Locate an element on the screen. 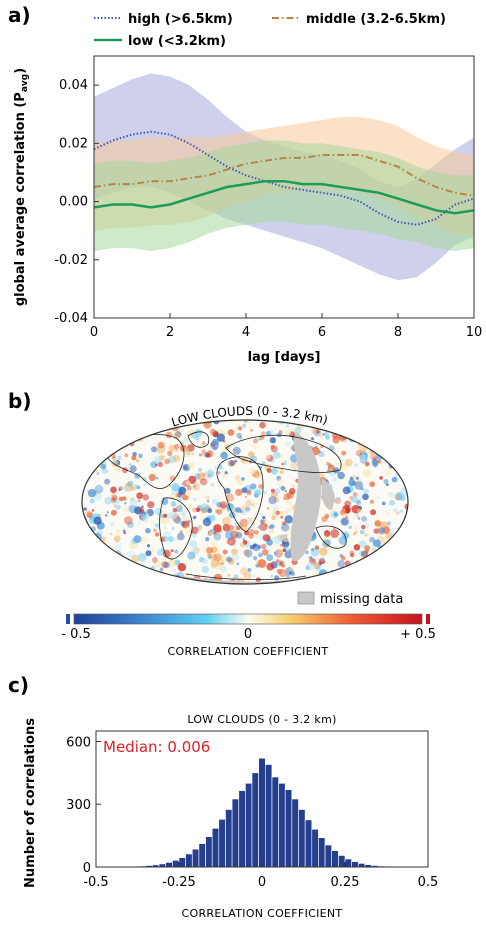  low-band is located at coordinates (284, 195).